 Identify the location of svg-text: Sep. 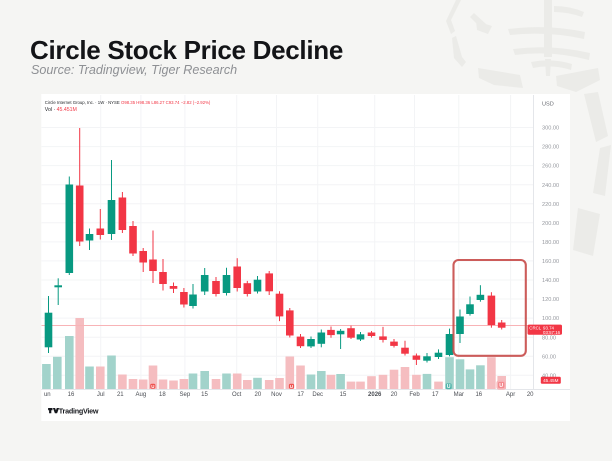
(185, 395).